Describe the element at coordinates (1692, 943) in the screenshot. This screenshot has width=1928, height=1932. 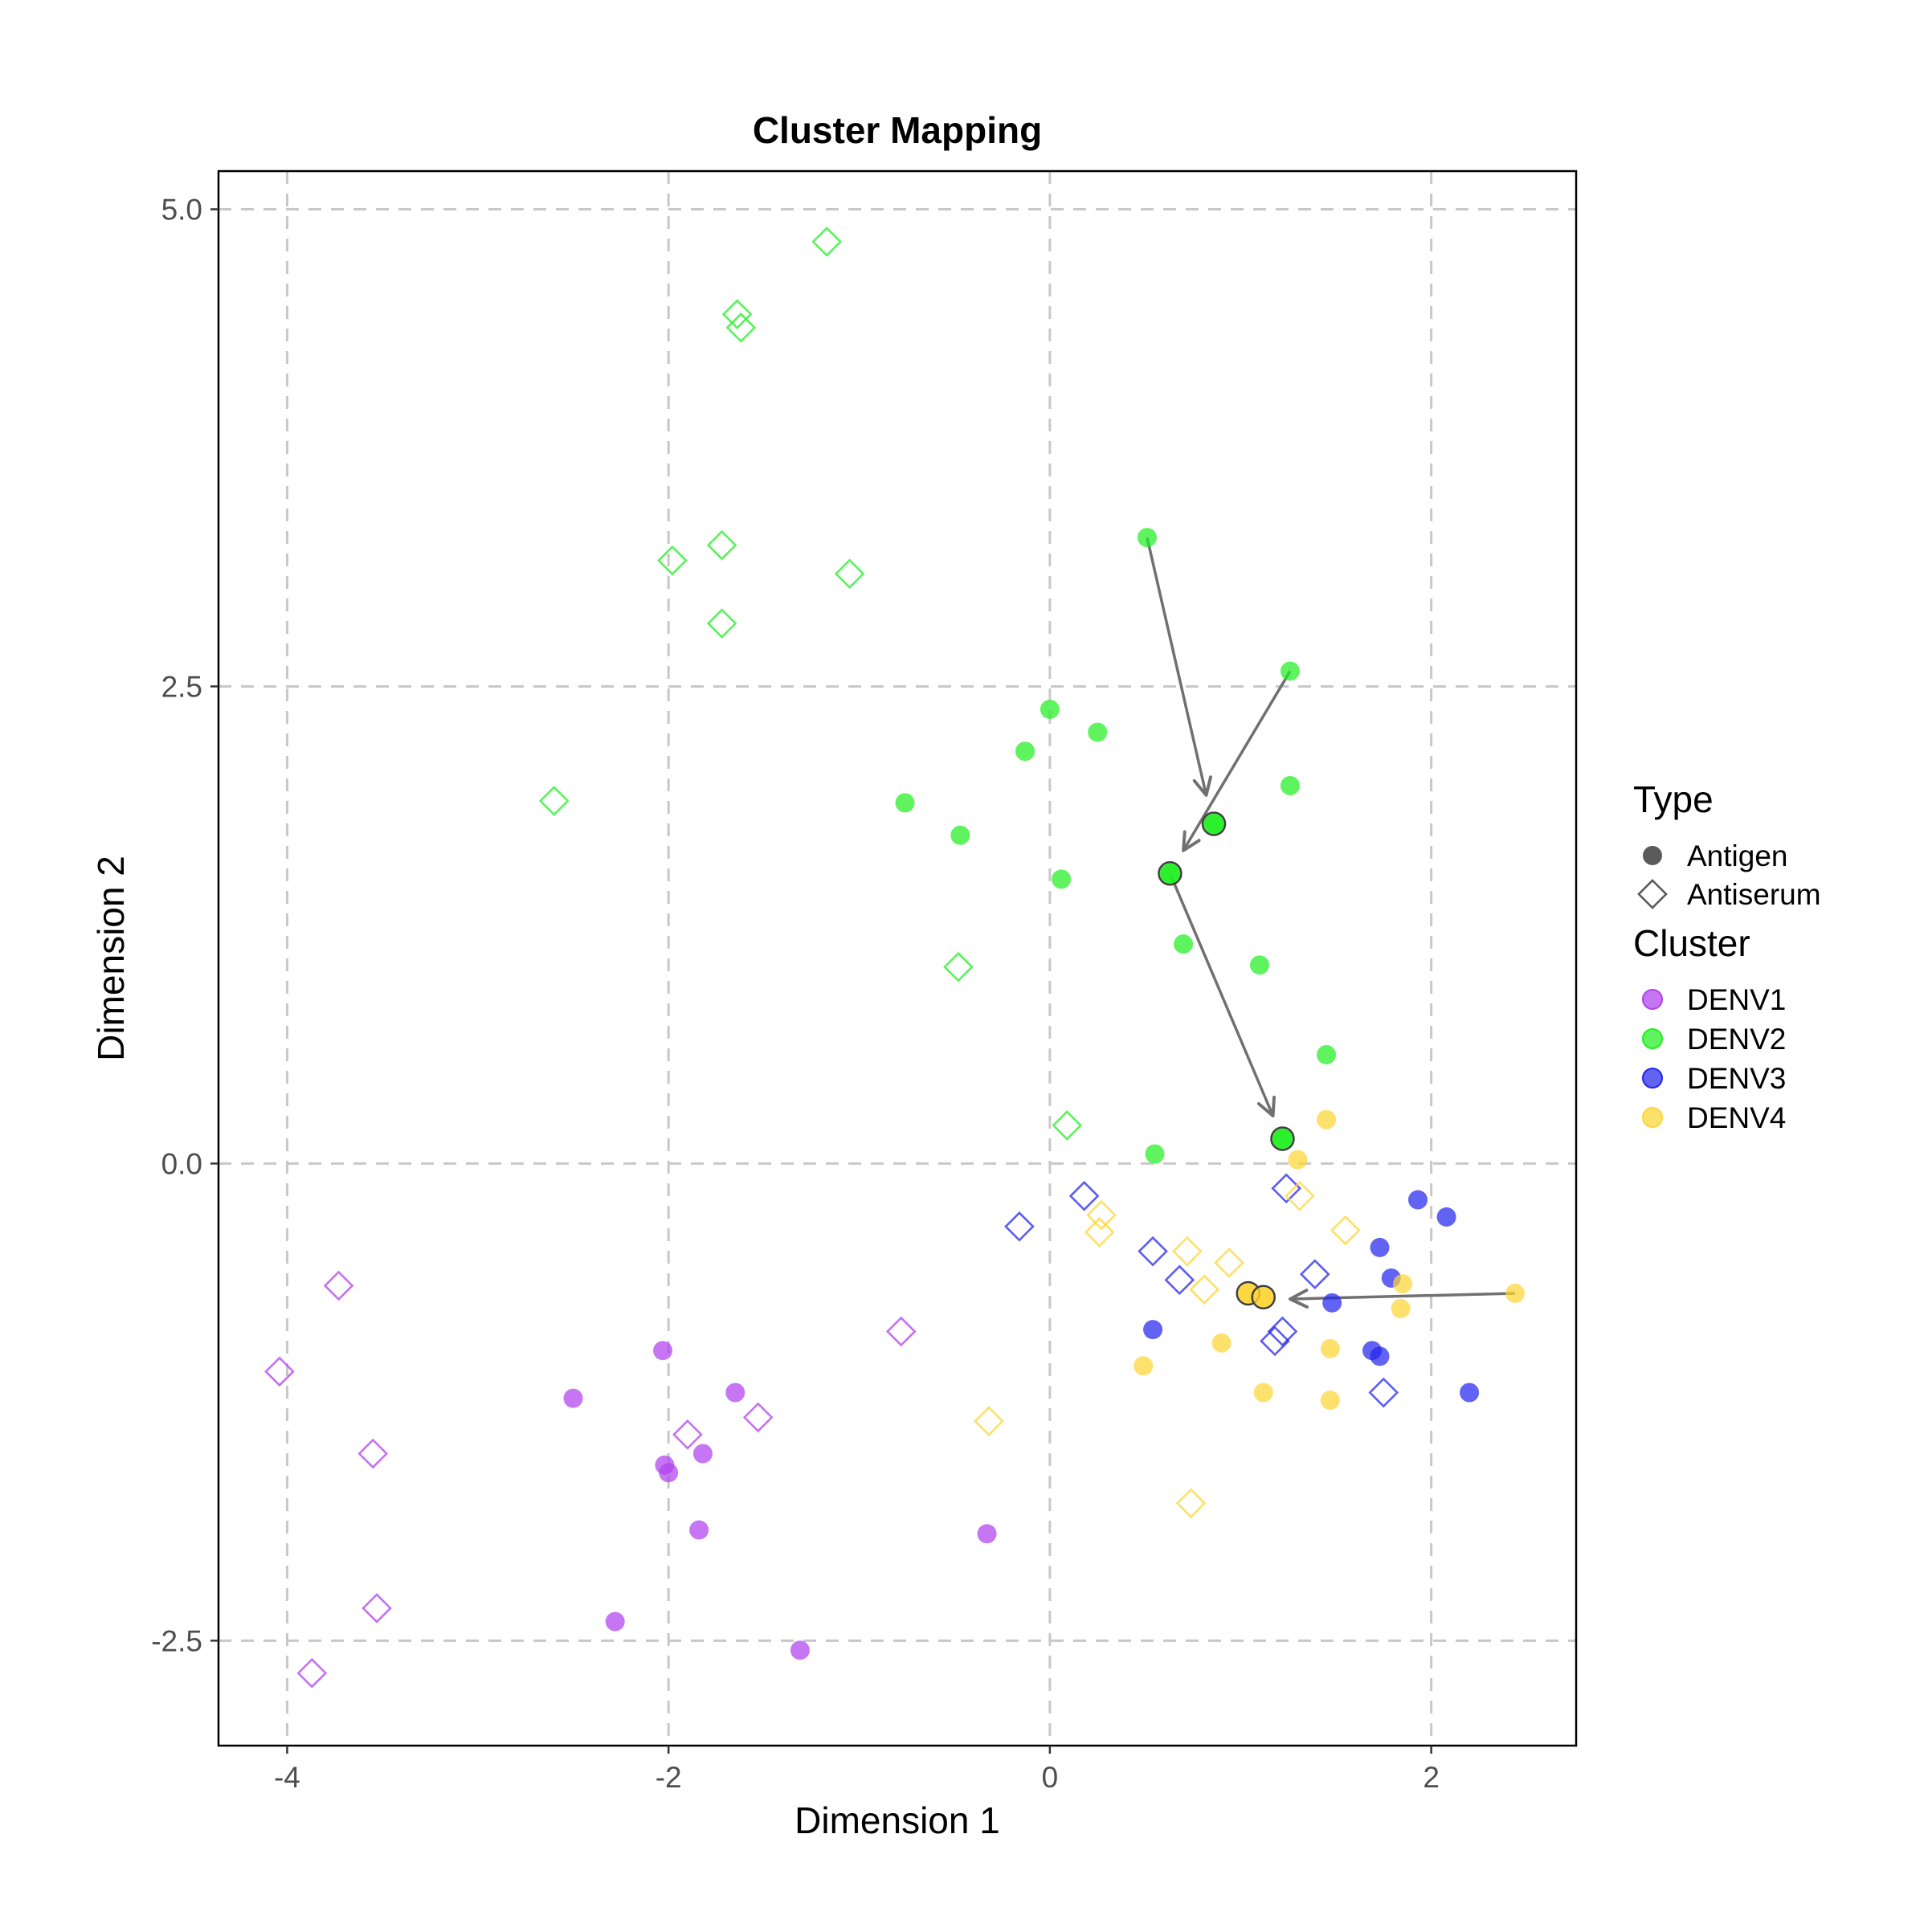
I see `legend-cluster-title: Cluster` at that location.